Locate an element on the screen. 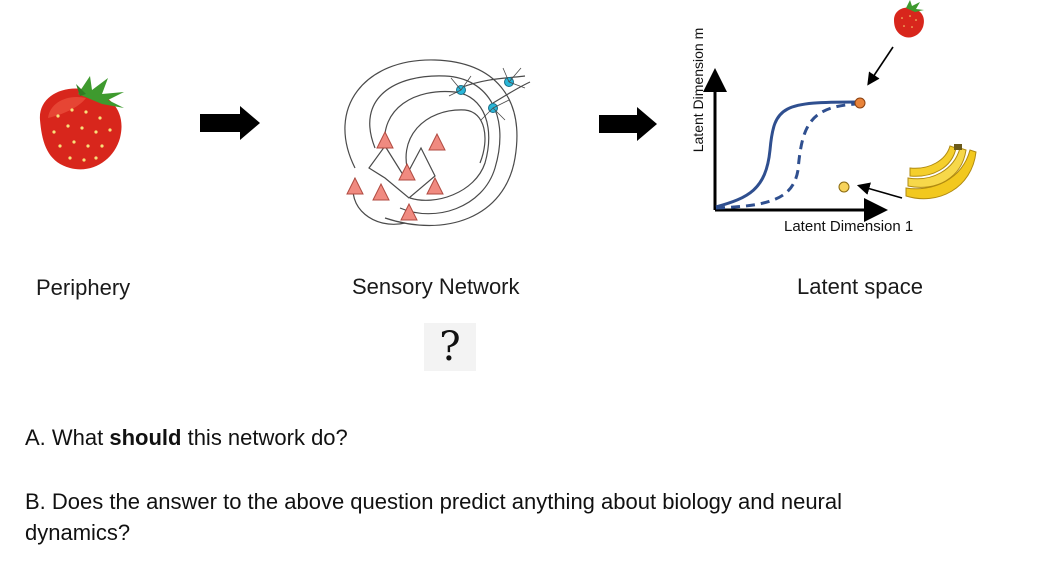 The image size is (1037, 563). network-diagram is located at coordinates (437, 142).